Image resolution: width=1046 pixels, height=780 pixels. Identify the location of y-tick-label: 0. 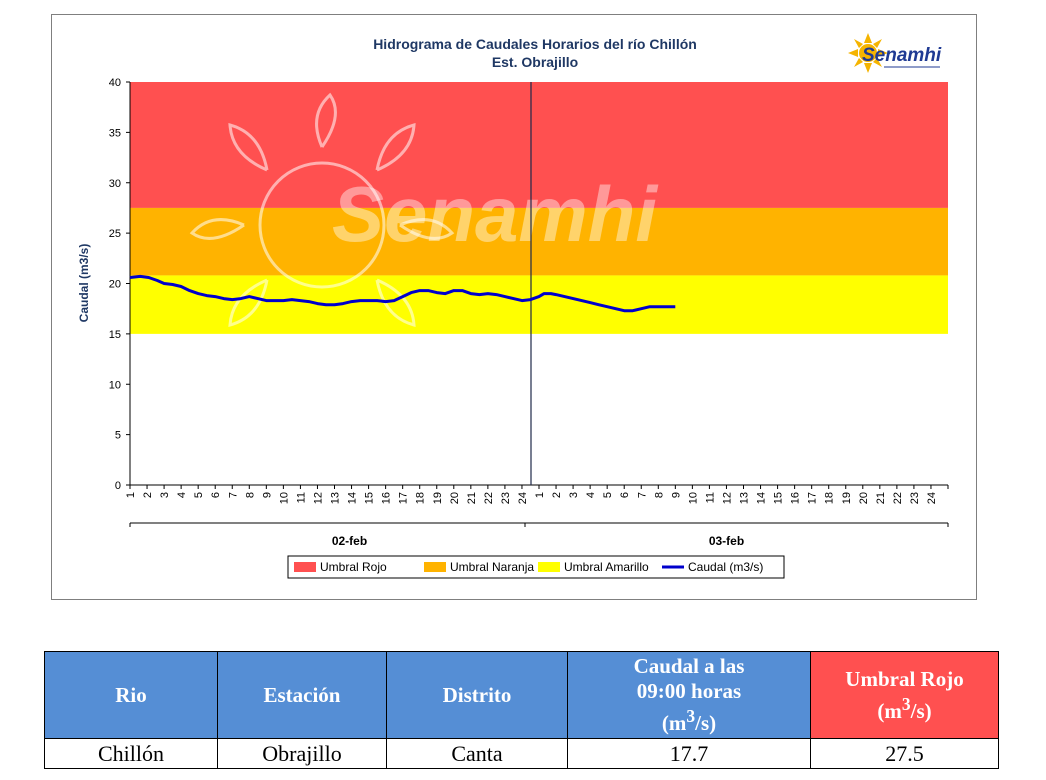
(118, 486).